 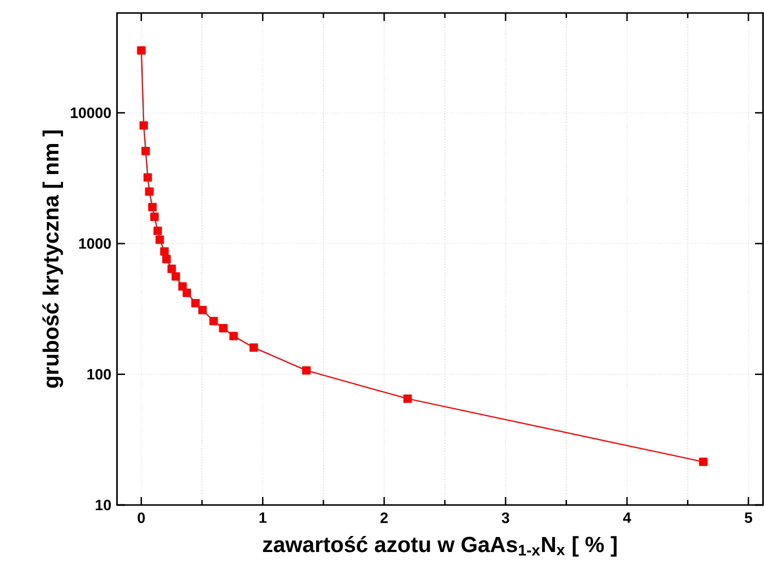 I want to click on x-tick-label: 2, so click(x=384, y=517).